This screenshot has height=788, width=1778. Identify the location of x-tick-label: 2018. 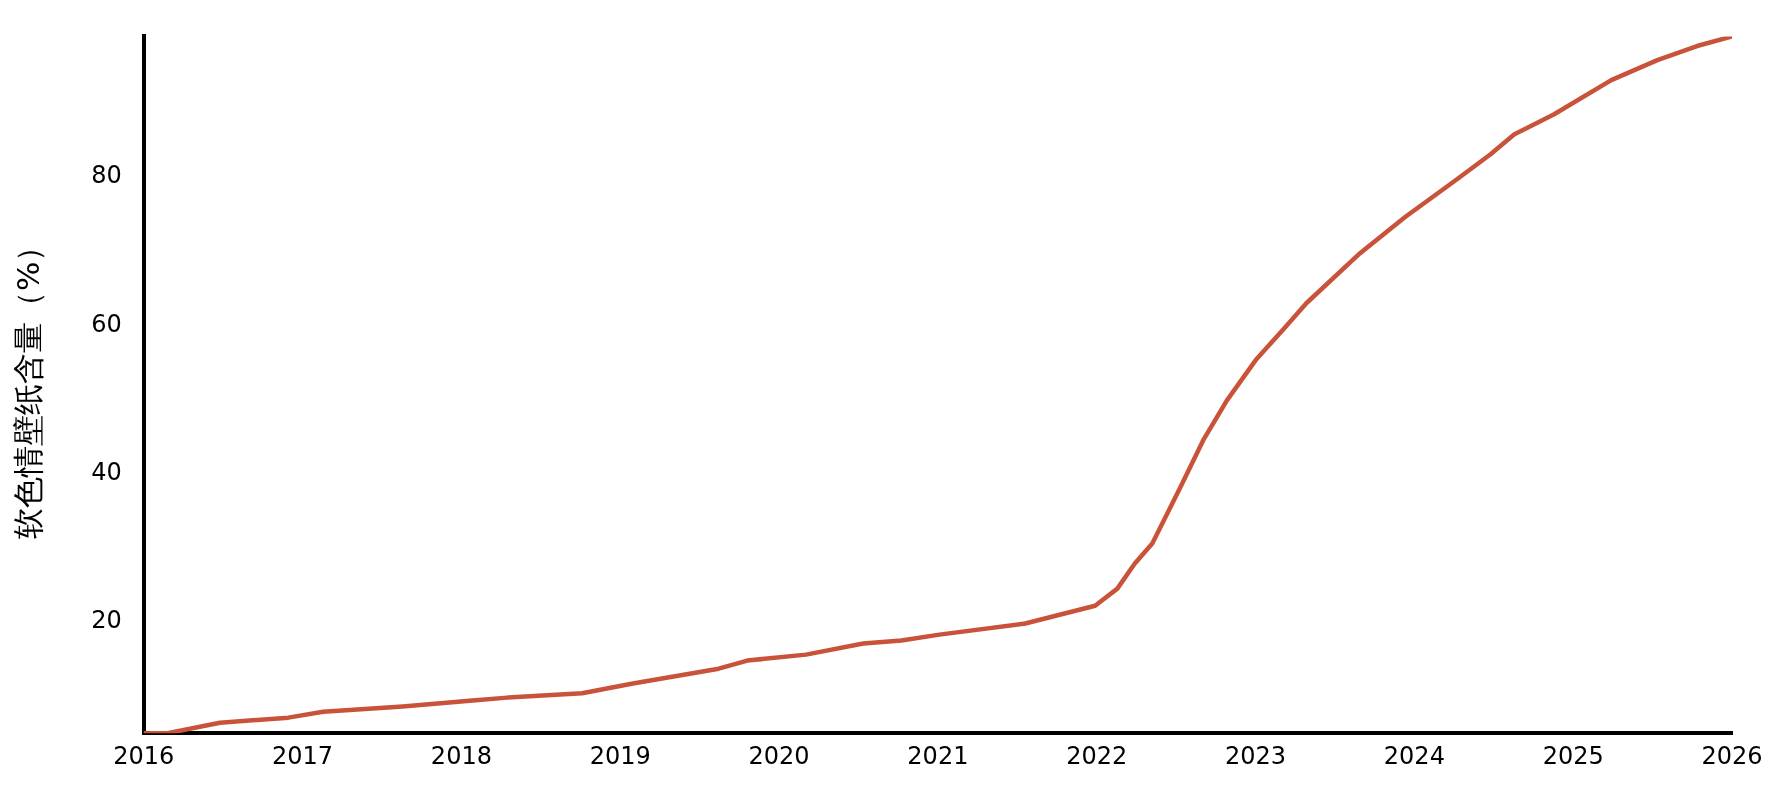
(461, 755).